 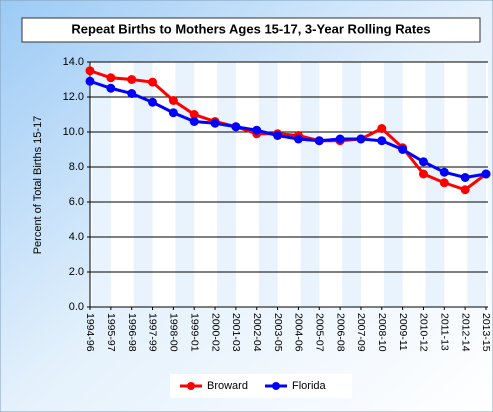 I want to click on x-tick-label: 1998-00, so click(x=174, y=332).